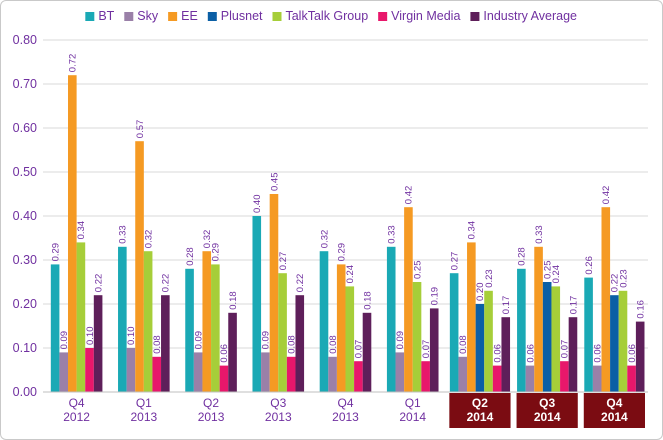 This screenshot has width=663, height=440. I want to click on data-label: 0.20, so click(480, 292).